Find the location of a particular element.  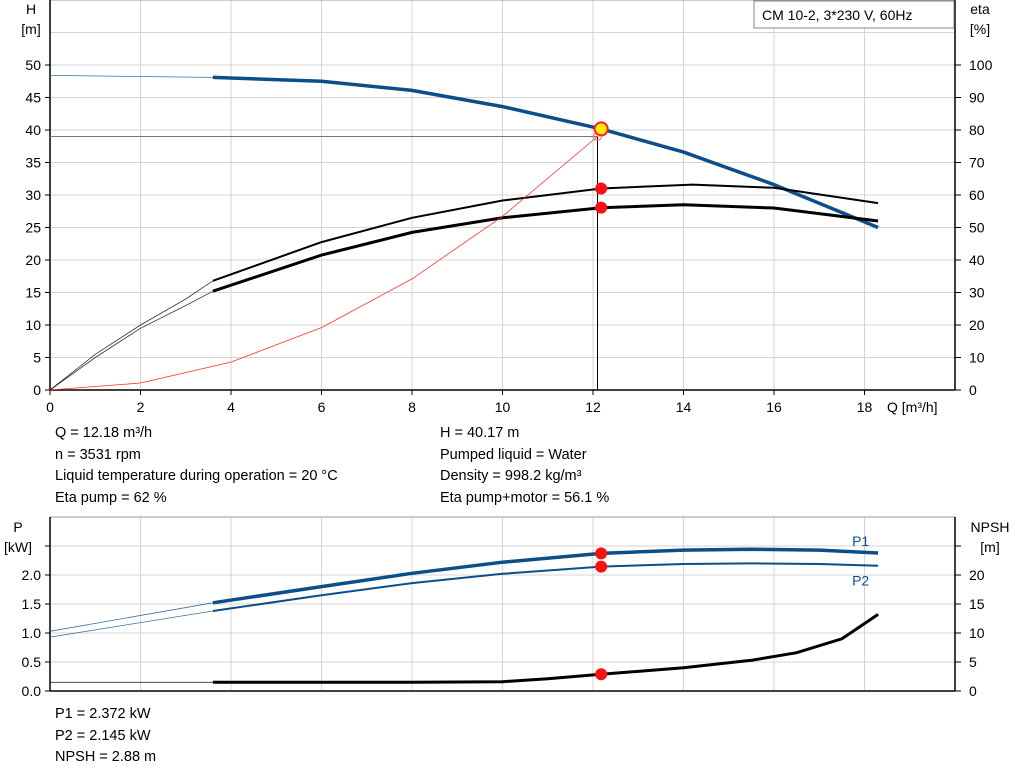

title-box is located at coordinates (854, 14).